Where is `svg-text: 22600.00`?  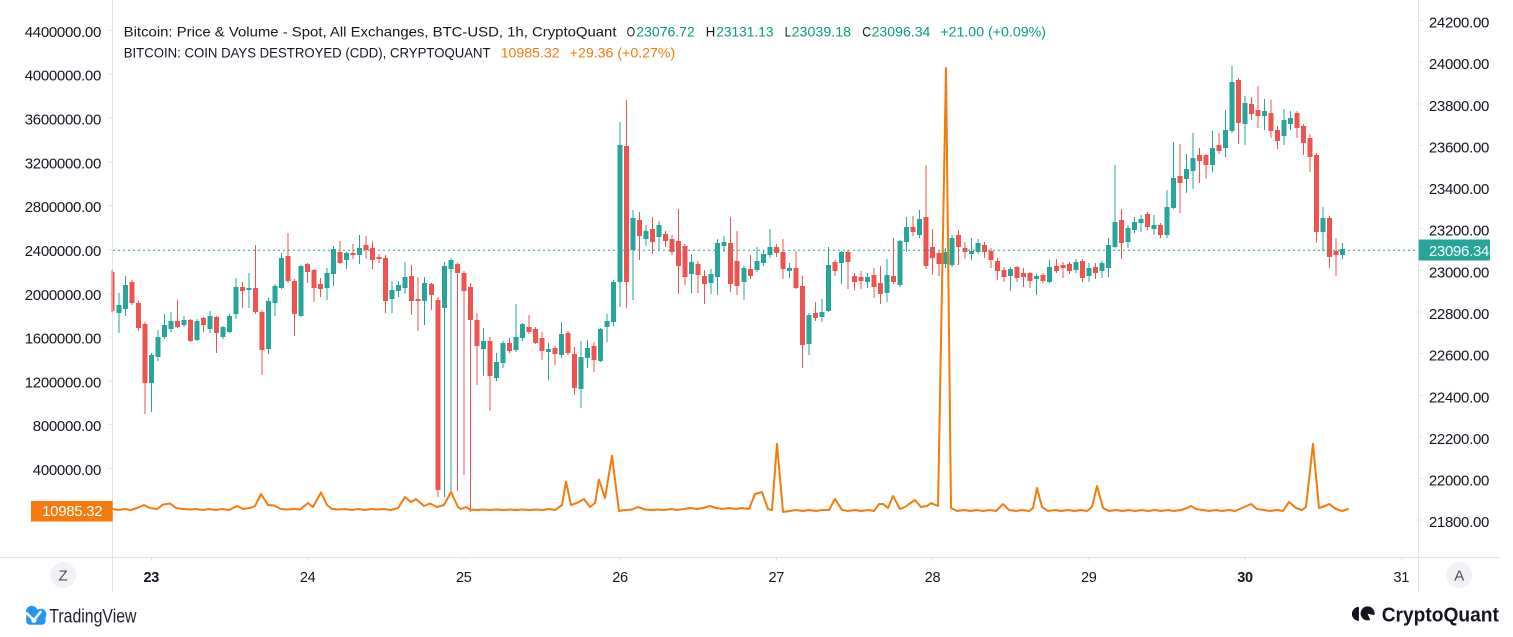
svg-text: 22600.00 is located at coordinates (1459, 356).